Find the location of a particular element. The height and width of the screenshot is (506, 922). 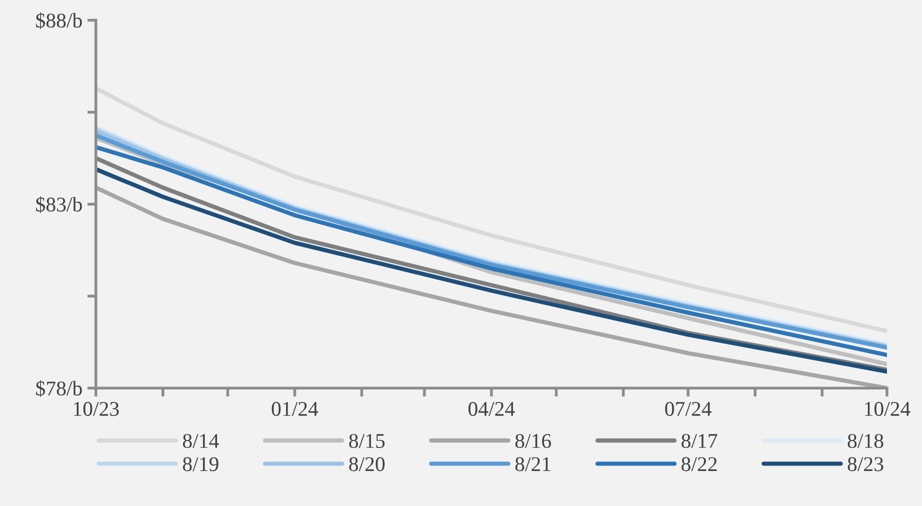

legend-label: 8/15 is located at coordinates (367, 441).